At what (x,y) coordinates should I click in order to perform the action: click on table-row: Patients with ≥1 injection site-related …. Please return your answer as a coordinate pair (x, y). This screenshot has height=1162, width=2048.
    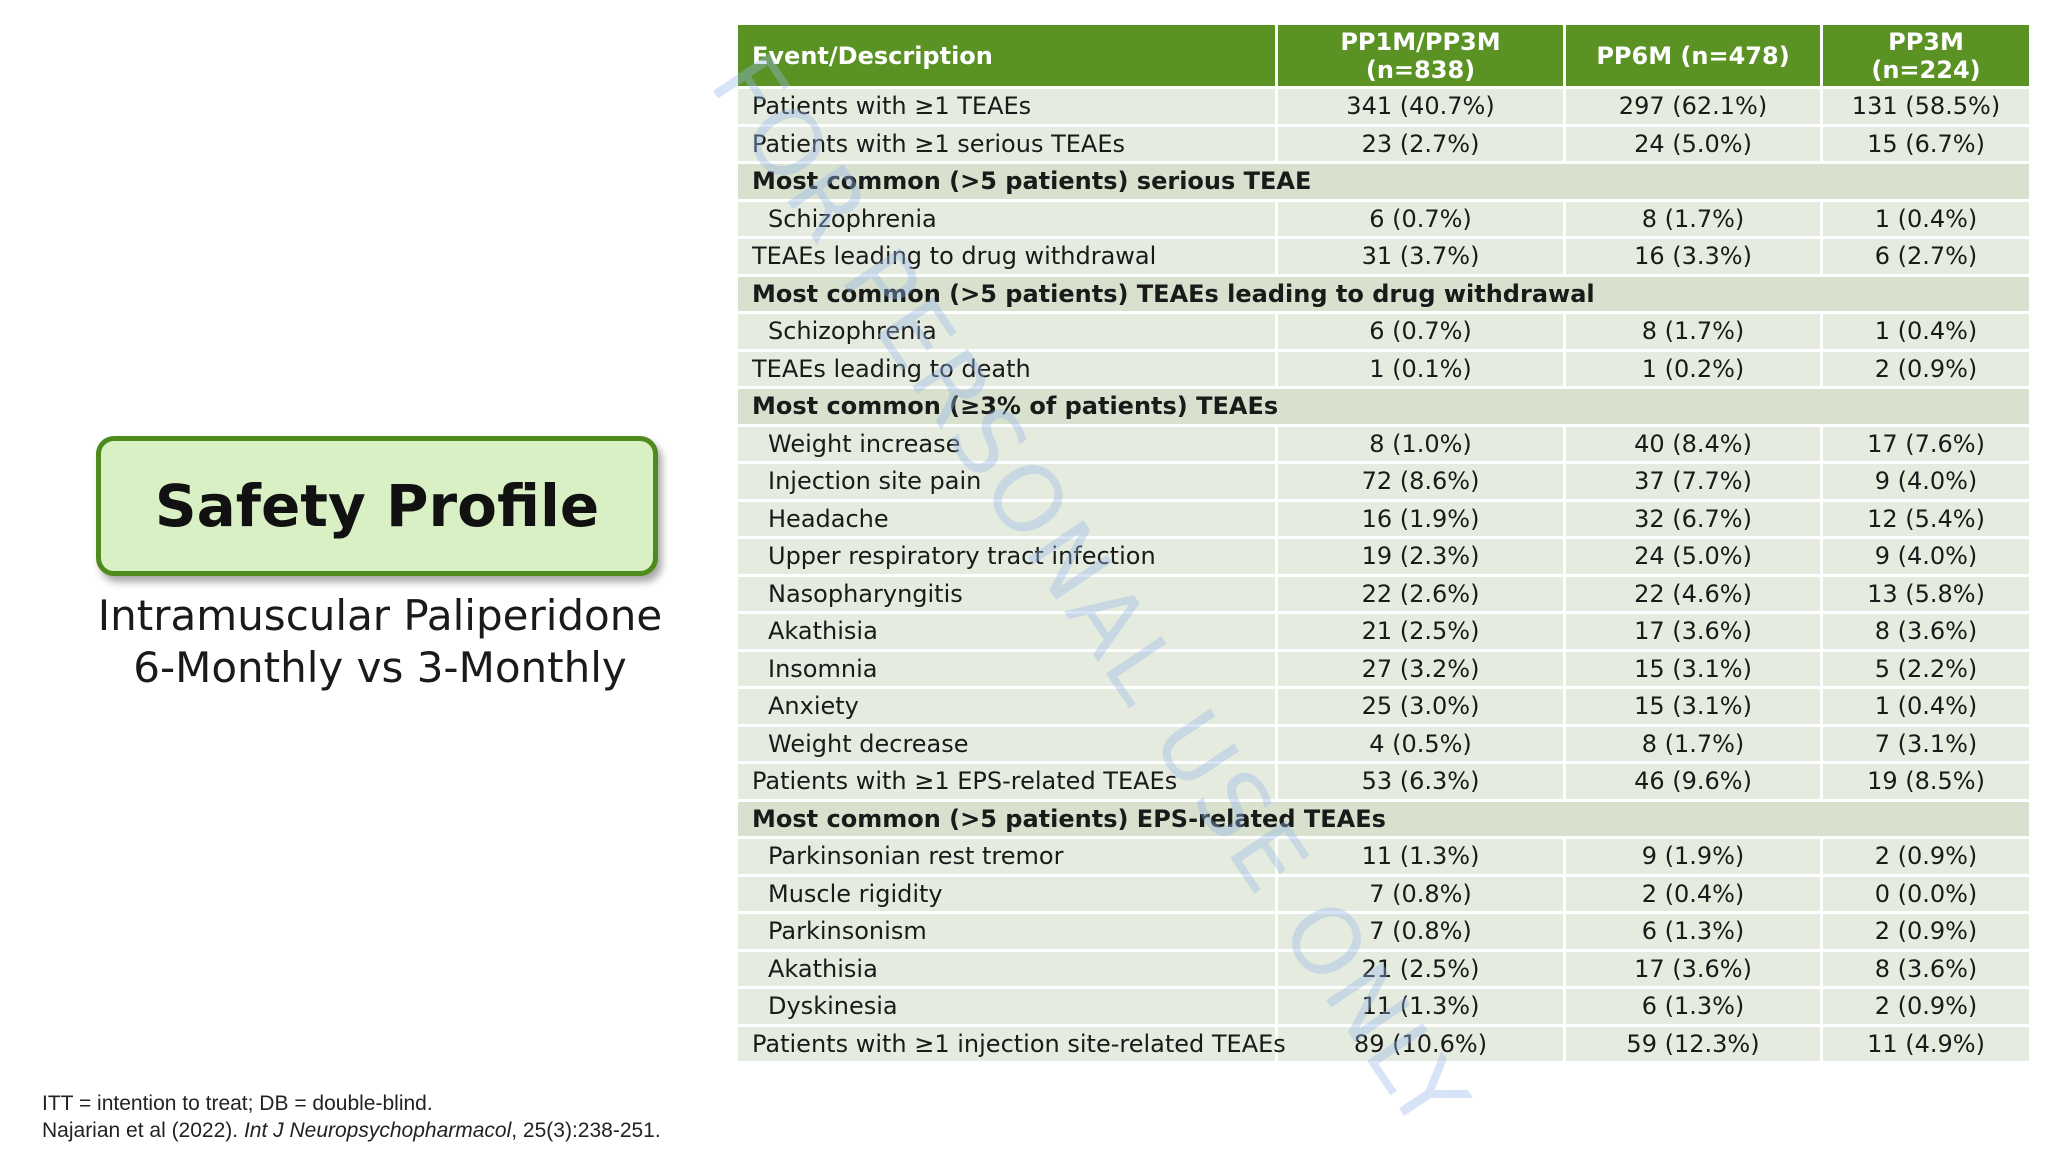
    Looking at the image, I should click on (1383, 1044).